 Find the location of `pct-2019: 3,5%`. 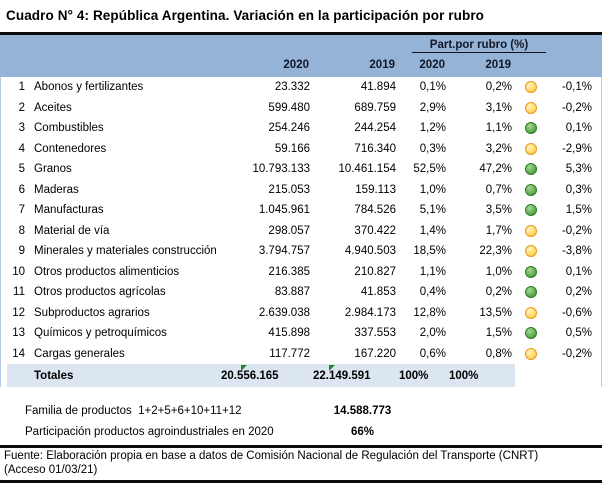

pct-2019: 3,5% is located at coordinates (498, 210).